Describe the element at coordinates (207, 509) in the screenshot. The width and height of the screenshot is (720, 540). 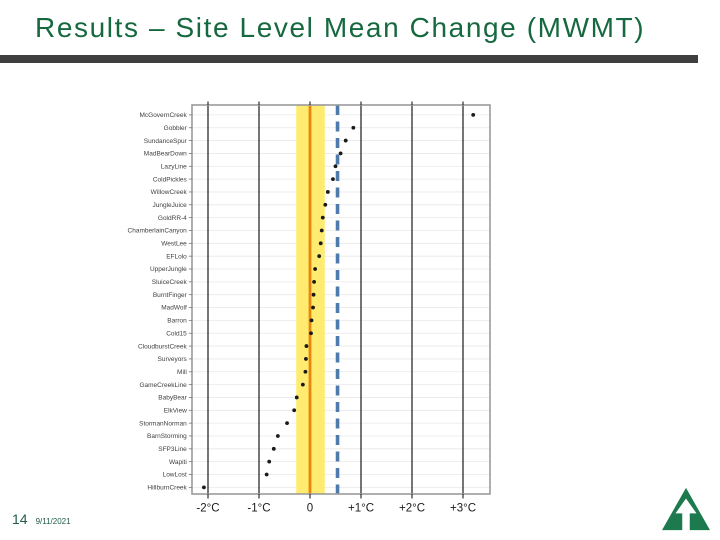
I see `x-axis-label: -2°C` at that location.